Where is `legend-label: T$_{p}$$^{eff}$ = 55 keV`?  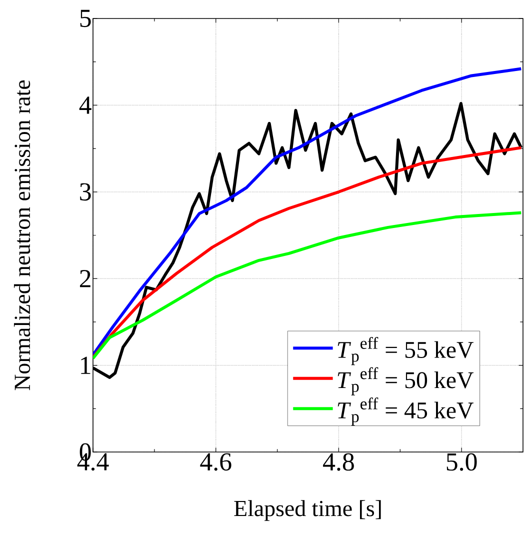 legend-label: T$_{p}$$^{eff}$ = 55 keV is located at coordinates (406, 351).